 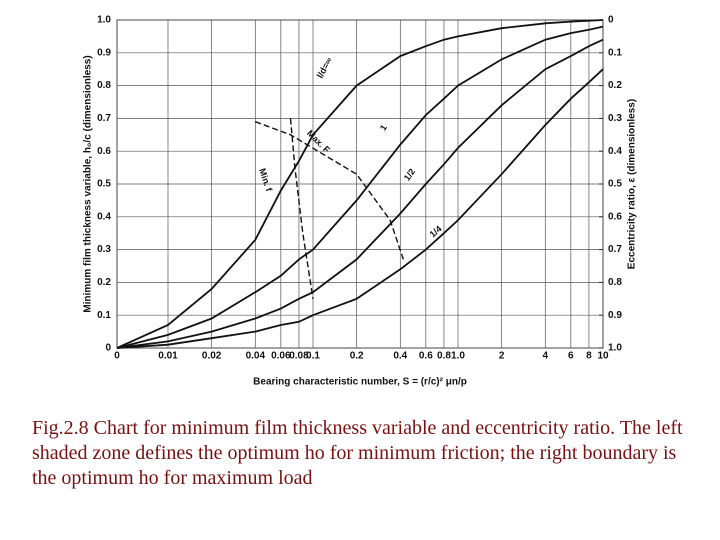 I want to click on y-tick-label: 0.3, so click(x=104, y=249).